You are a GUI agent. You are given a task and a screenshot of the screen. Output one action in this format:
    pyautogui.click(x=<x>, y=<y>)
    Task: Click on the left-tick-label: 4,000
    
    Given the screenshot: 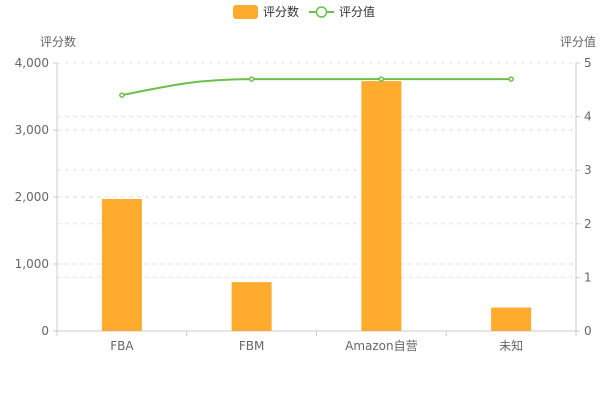 What is the action you would take?
    pyautogui.click(x=32, y=63)
    